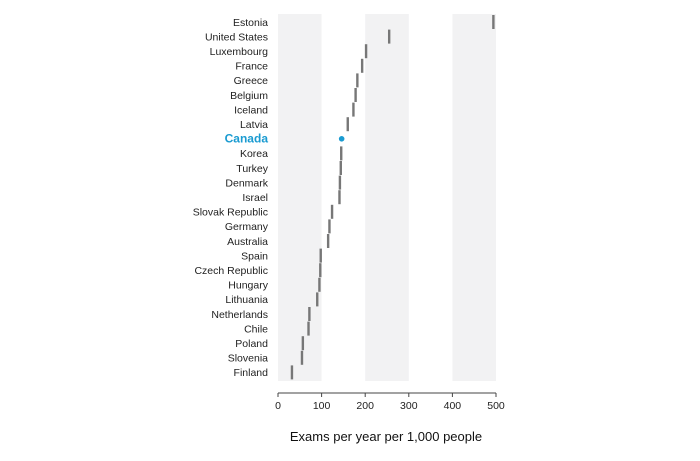 Image resolution: width=700 pixels, height=461 pixels. What do you see at coordinates (251, 67) in the screenshot?
I see `category-label-france: France` at bounding box center [251, 67].